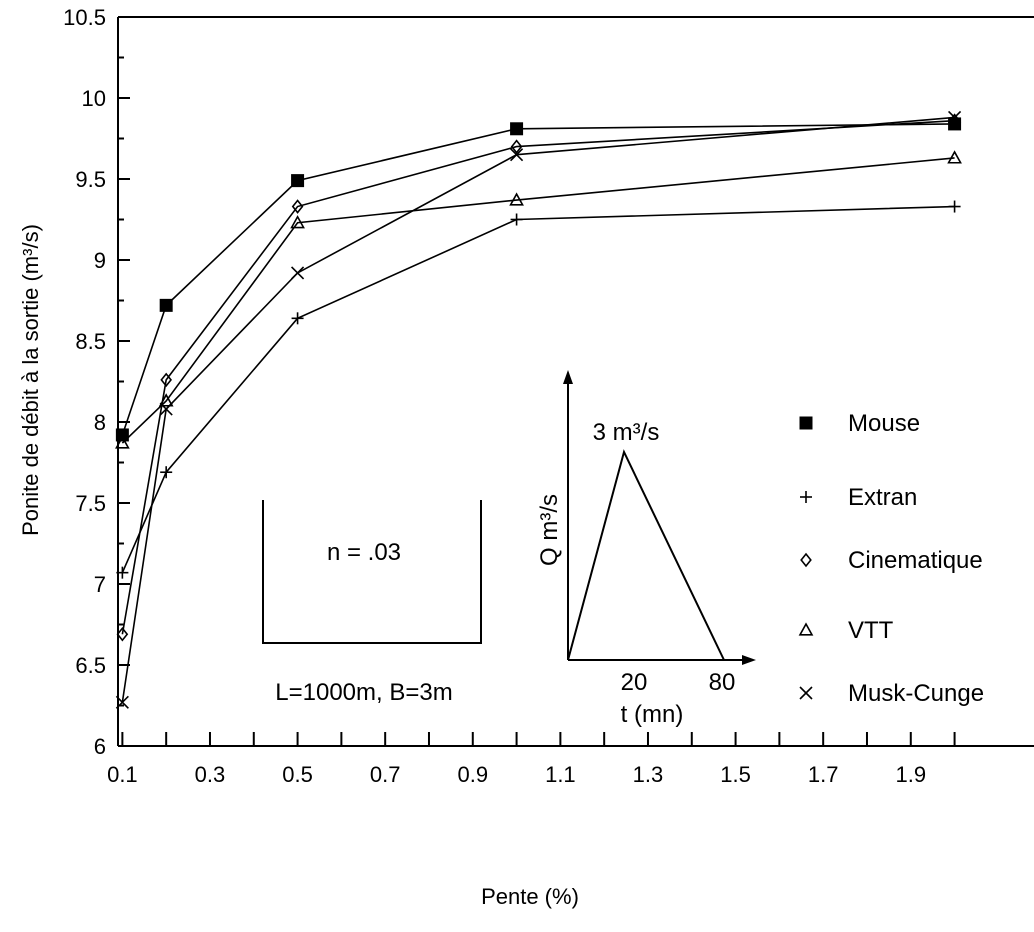  Describe the element at coordinates (549, 530) in the screenshot. I see `hydrograph-y-label: Q m³/s` at that location.